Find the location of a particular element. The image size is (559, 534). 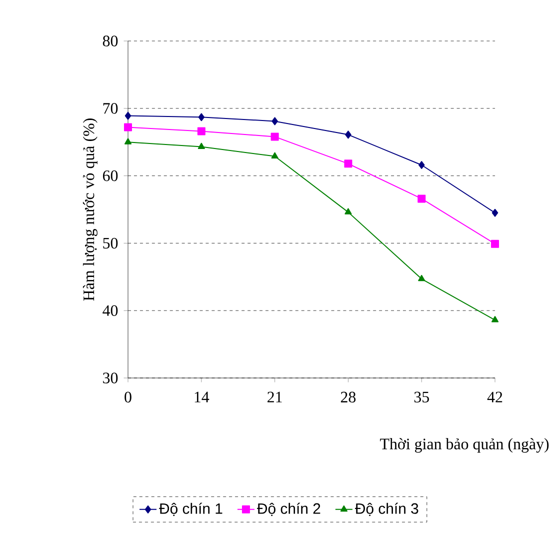

y-tick-label: 80 is located at coordinates (110, 41).